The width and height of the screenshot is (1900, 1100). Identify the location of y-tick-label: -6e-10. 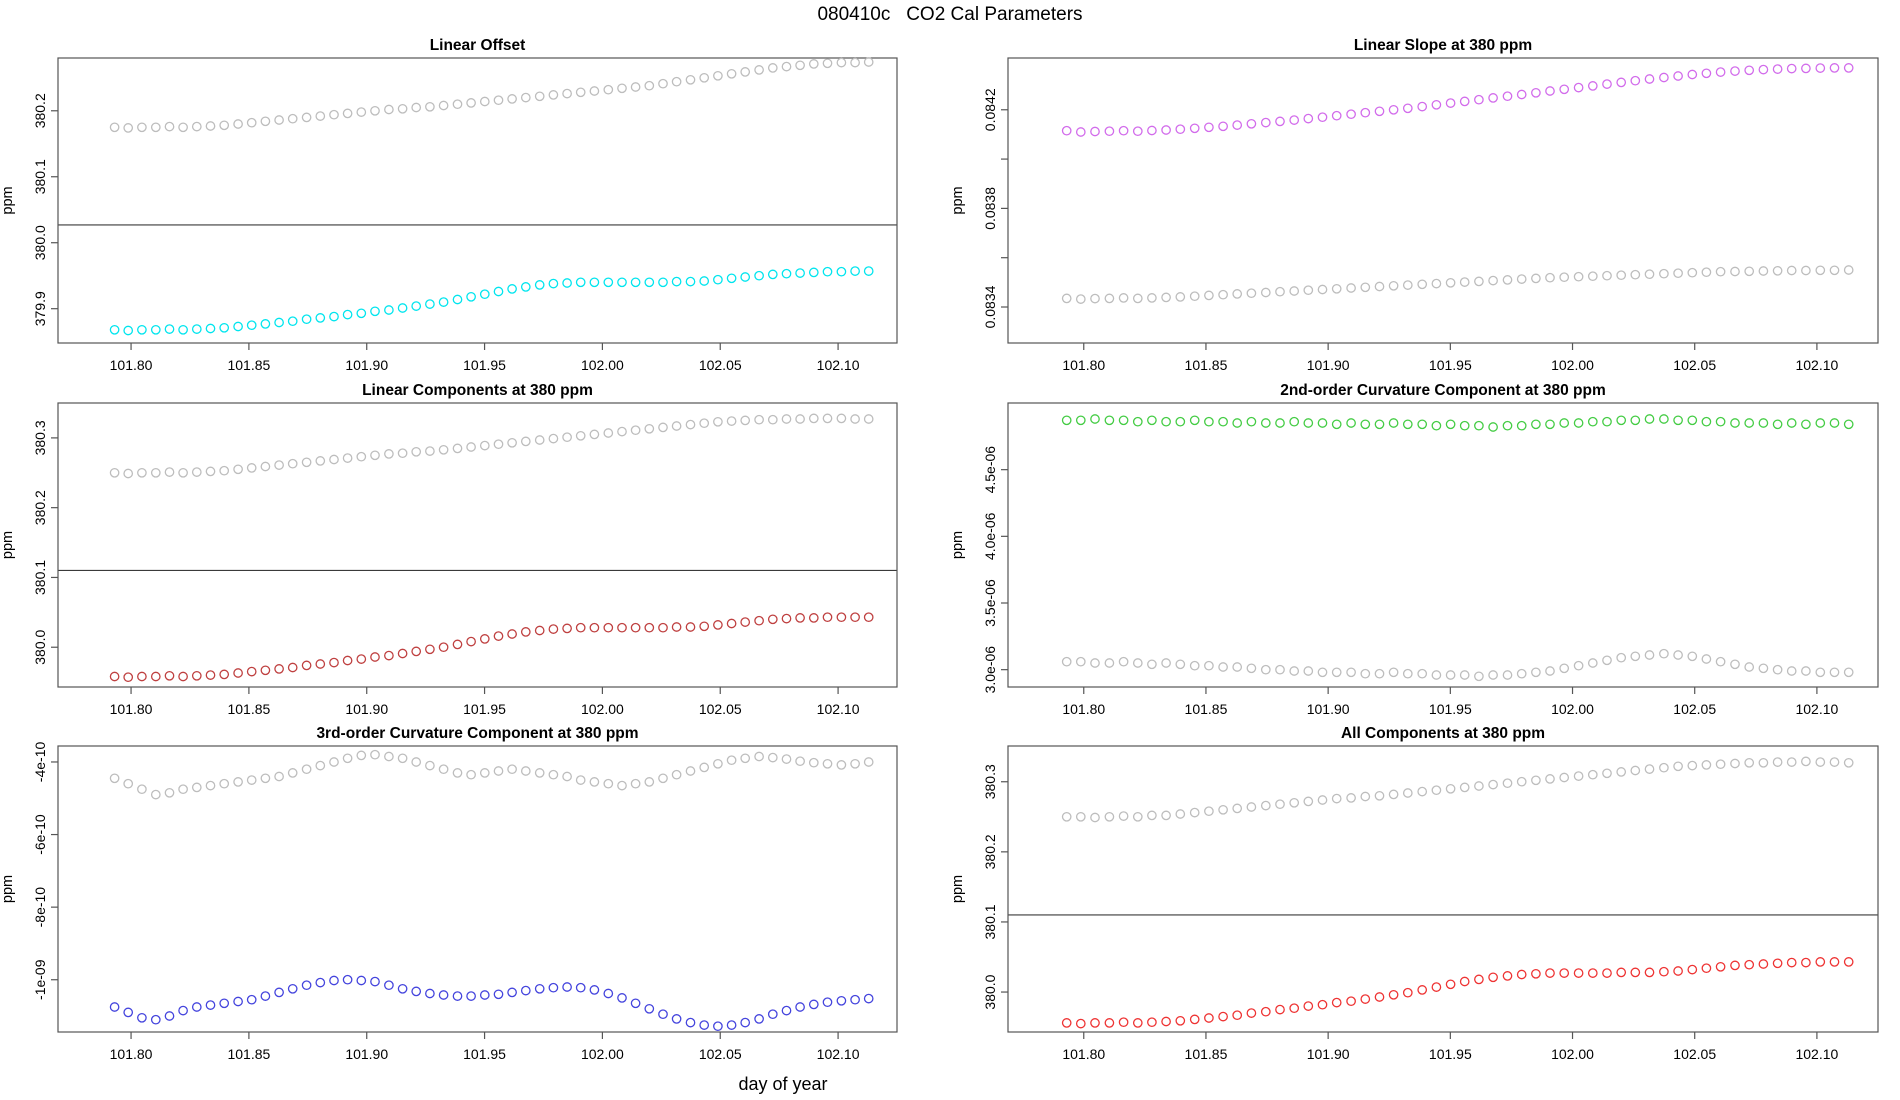
(40, 834).